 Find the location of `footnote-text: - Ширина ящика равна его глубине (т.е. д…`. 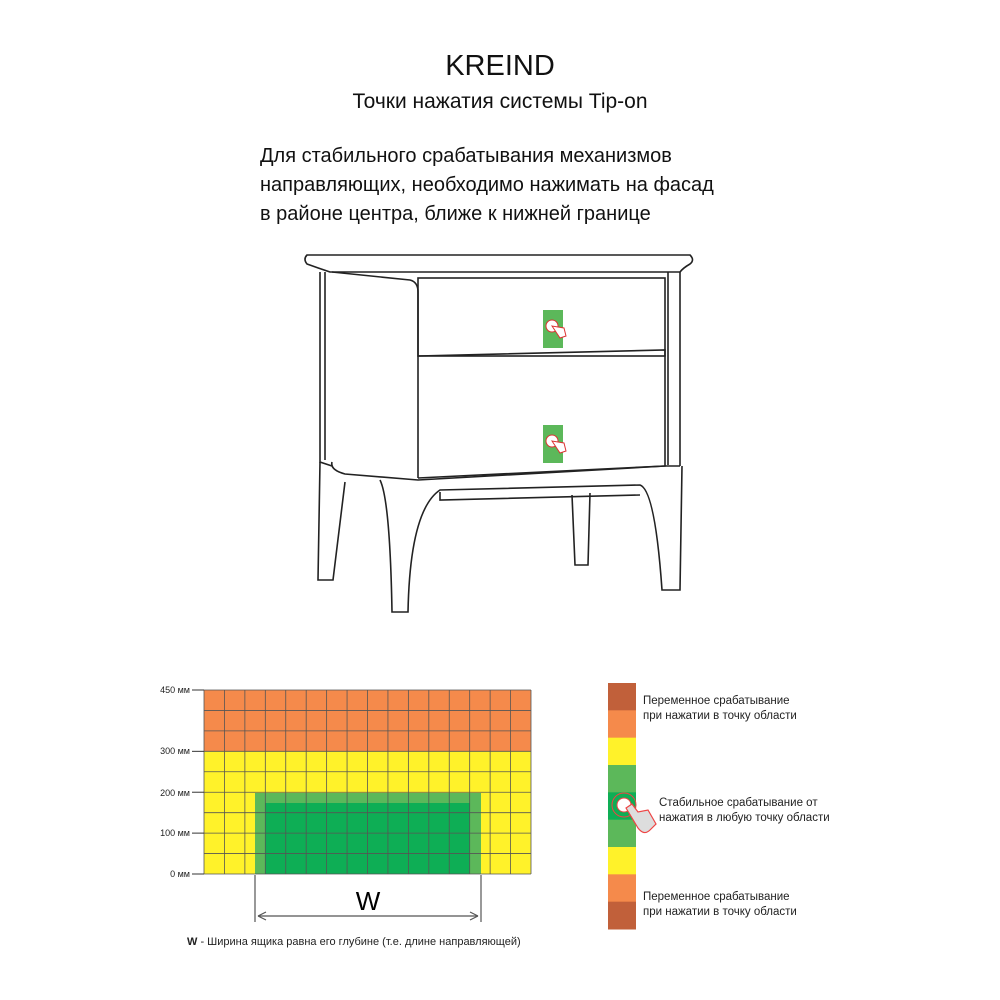

footnote-text: - Ширина ящика равна его глубине (т.е. д… is located at coordinates (359, 942).